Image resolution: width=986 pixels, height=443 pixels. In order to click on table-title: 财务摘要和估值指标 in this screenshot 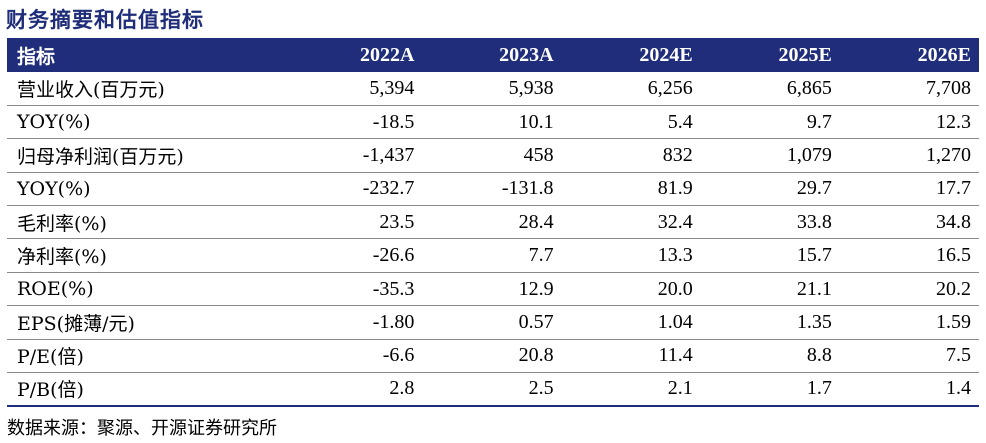, I will do `click(105, 19)`.